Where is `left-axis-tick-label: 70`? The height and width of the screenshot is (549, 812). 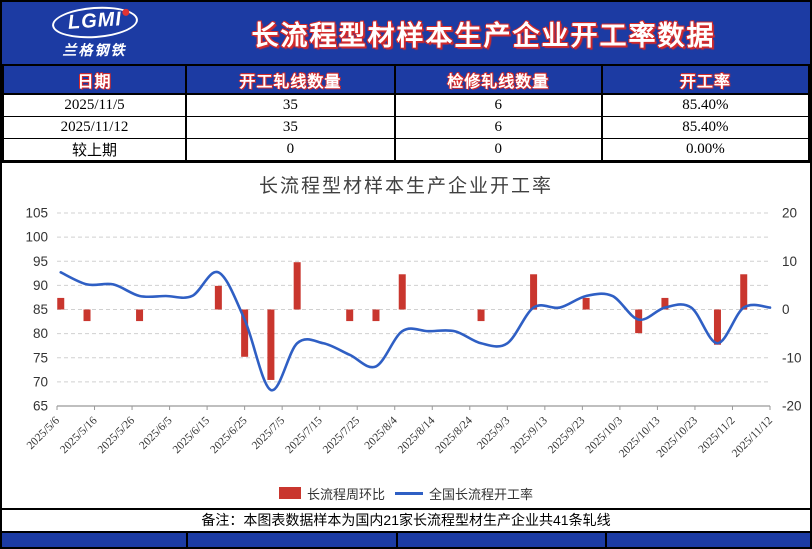 left-axis-tick-label: 70 is located at coordinates (40, 381).